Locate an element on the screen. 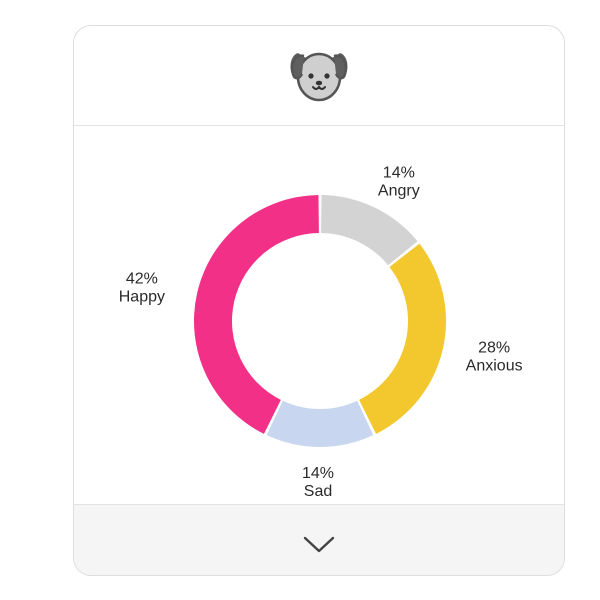  slice-label-angry: 14%Angry is located at coordinates (399, 181).